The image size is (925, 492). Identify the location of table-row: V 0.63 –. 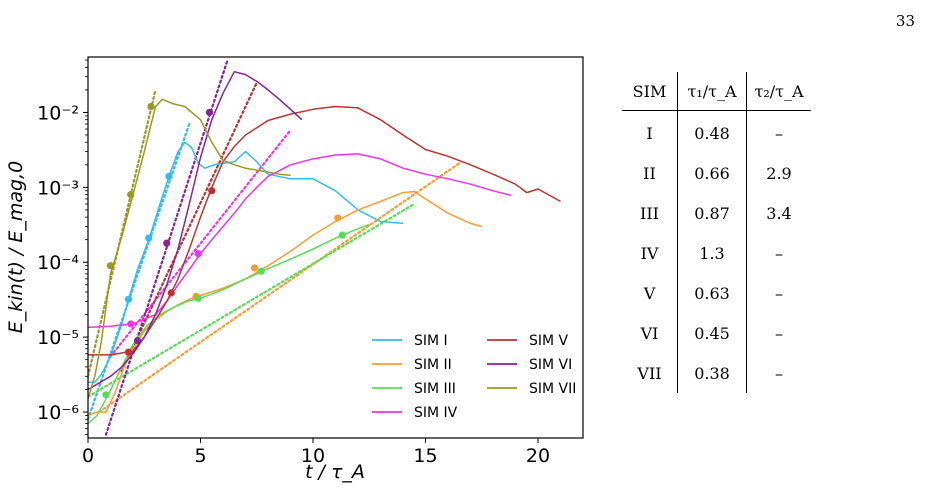
(716, 293).